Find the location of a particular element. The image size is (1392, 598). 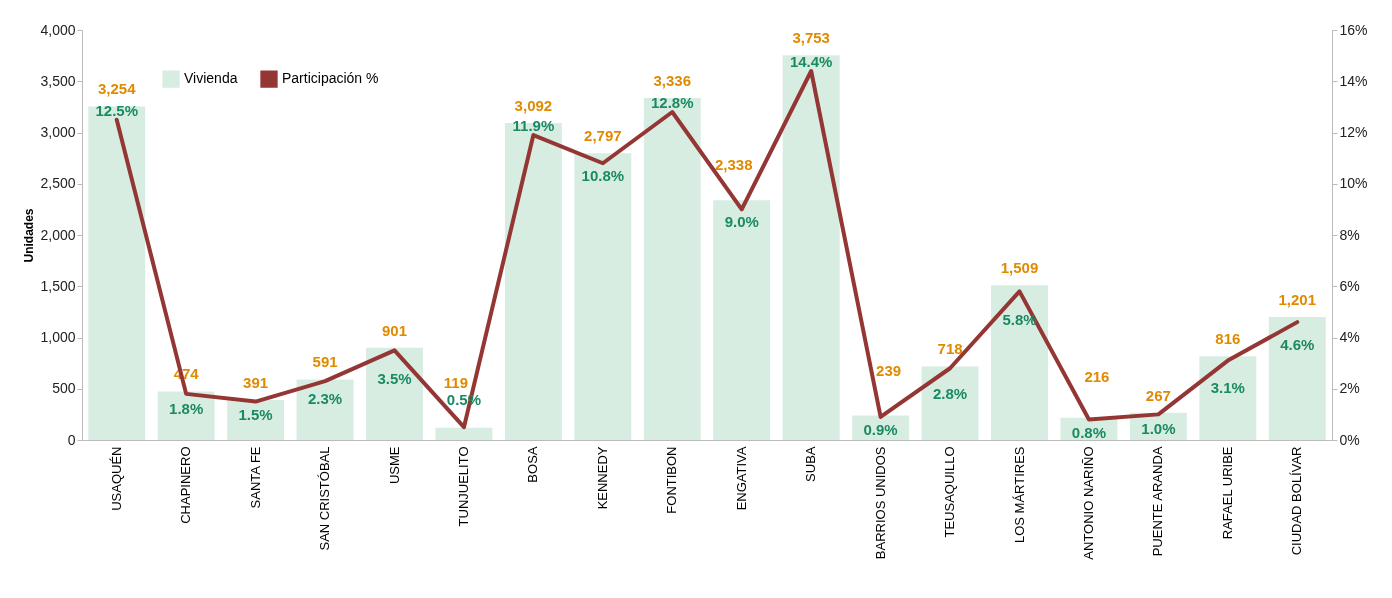

x-tick-label: BARRIOS UNIDOS is located at coordinates (880, 503).